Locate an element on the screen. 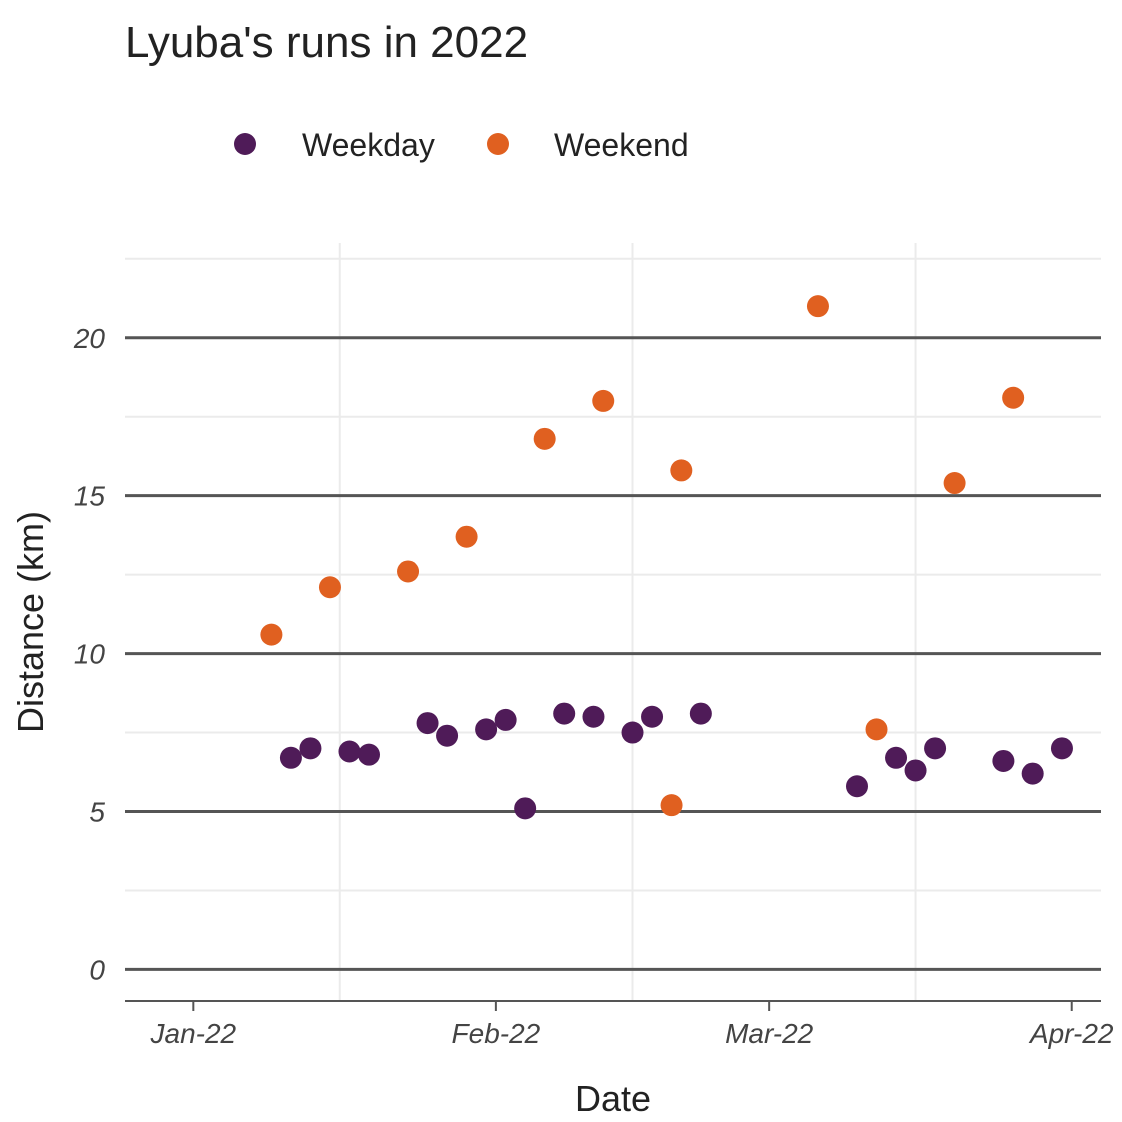 This screenshot has width=1122, height=1122. y-tick-label: 10 is located at coordinates (90, 654).